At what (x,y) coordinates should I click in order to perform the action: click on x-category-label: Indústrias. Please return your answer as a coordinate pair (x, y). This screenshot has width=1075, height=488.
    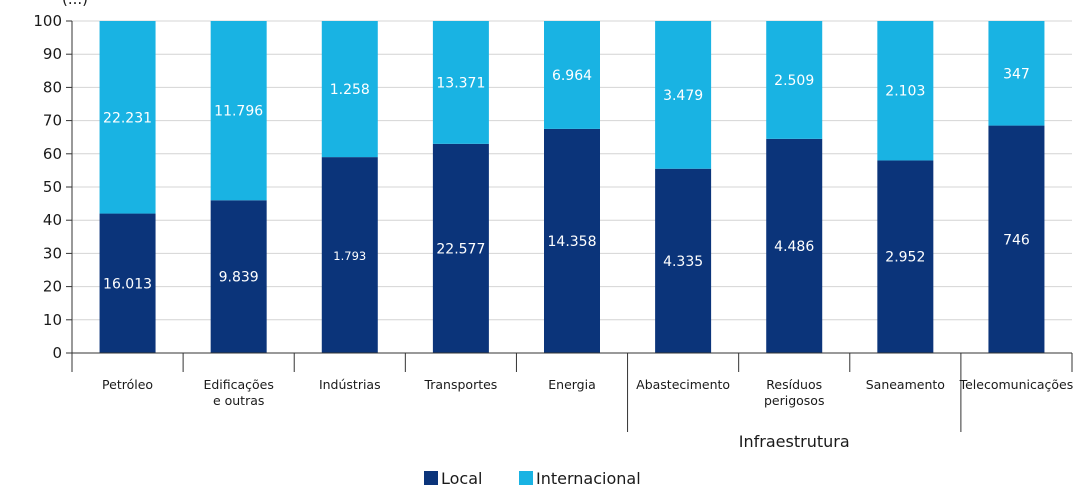
    Looking at the image, I should click on (350, 384).